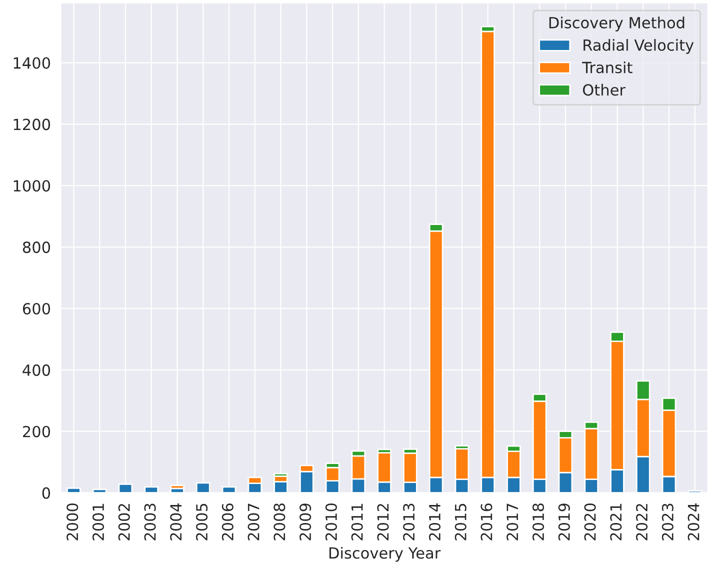 The width and height of the screenshot is (715, 573). Describe the element at coordinates (176, 521) in the screenshot. I see `x-tick-label: 2004` at that location.